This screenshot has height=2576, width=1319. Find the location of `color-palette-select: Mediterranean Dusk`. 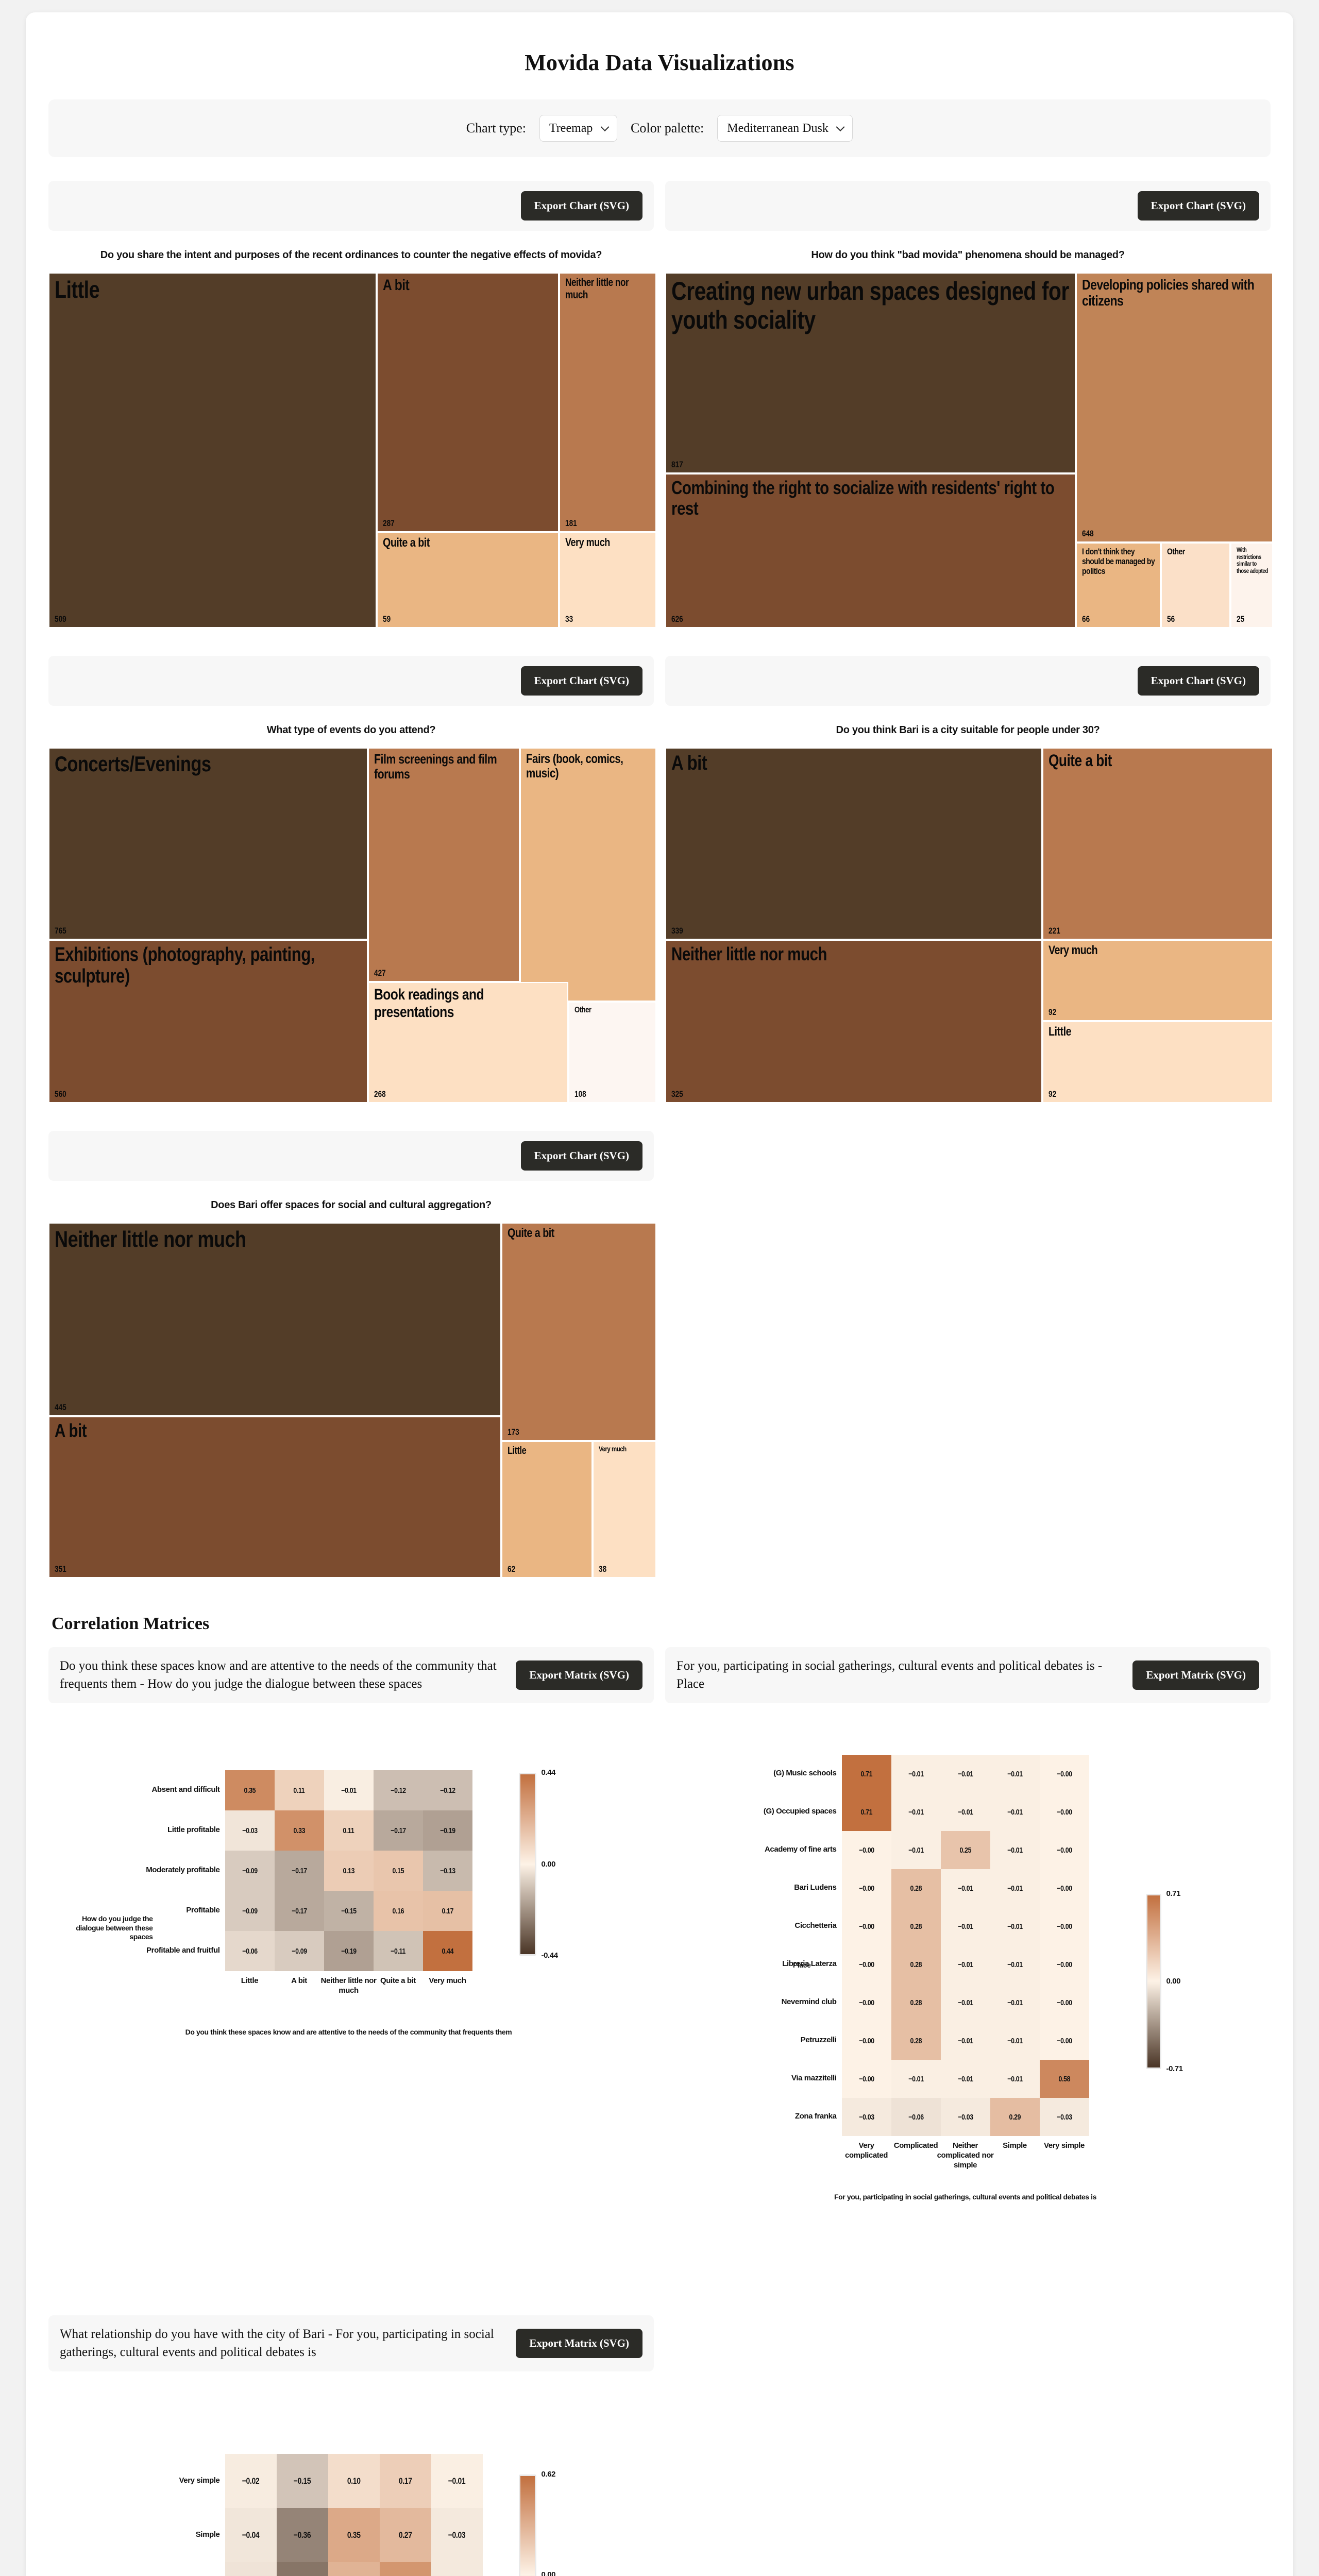

color-palette-select: Mediterranean Dusk is located at coordinates (785, 128).